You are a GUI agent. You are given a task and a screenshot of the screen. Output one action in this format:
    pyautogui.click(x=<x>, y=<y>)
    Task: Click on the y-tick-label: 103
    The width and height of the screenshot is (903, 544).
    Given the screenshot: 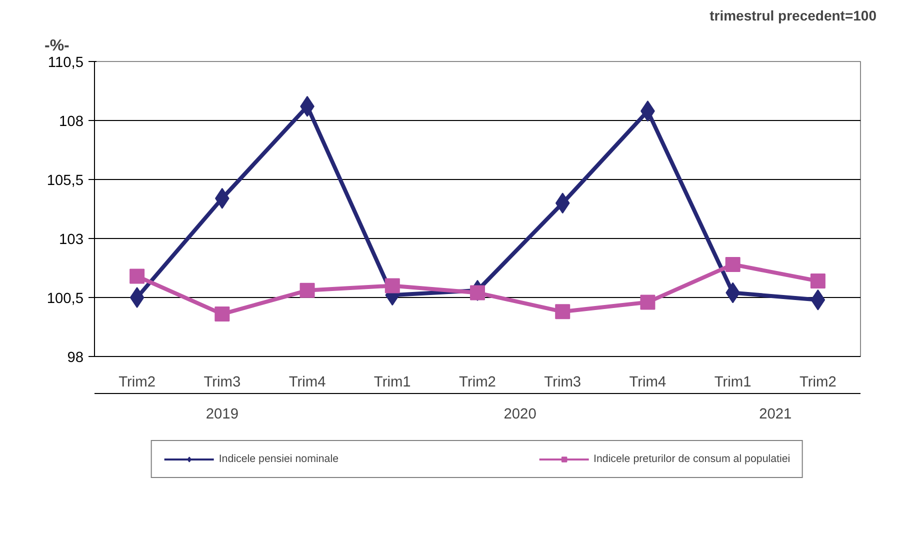 What is the action you would take?
    pyautogui.click(x=71, y=240)
    